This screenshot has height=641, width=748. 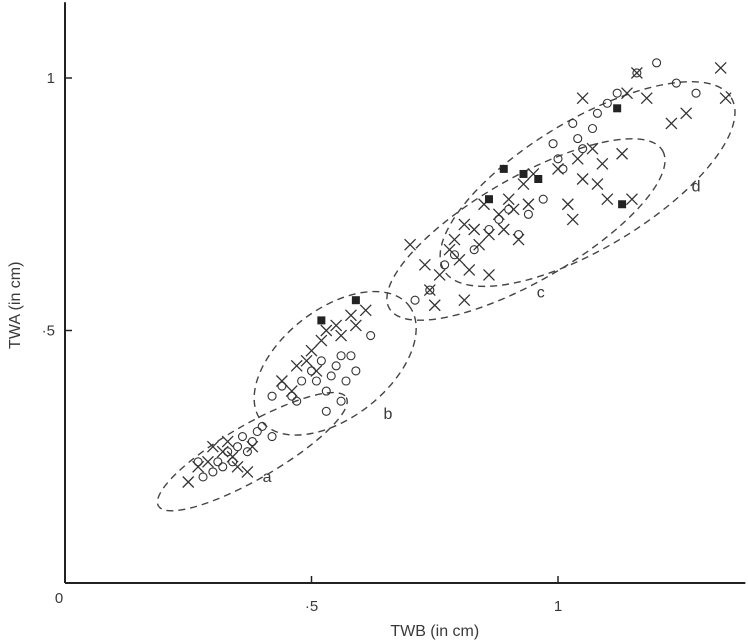 What do you see at coordinates (541, 293) in the screenshot?
I see `group-label-c: c` at bounding box center [541, 293].